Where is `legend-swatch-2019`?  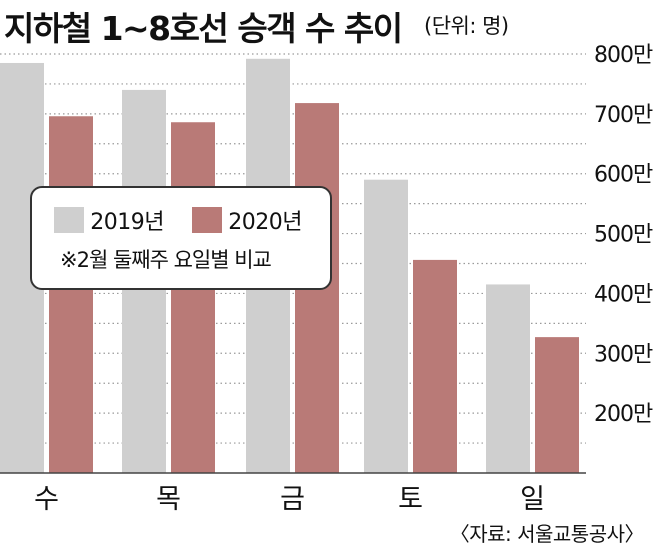 legend-swatch-2019 is located at coordinates (69, 220).